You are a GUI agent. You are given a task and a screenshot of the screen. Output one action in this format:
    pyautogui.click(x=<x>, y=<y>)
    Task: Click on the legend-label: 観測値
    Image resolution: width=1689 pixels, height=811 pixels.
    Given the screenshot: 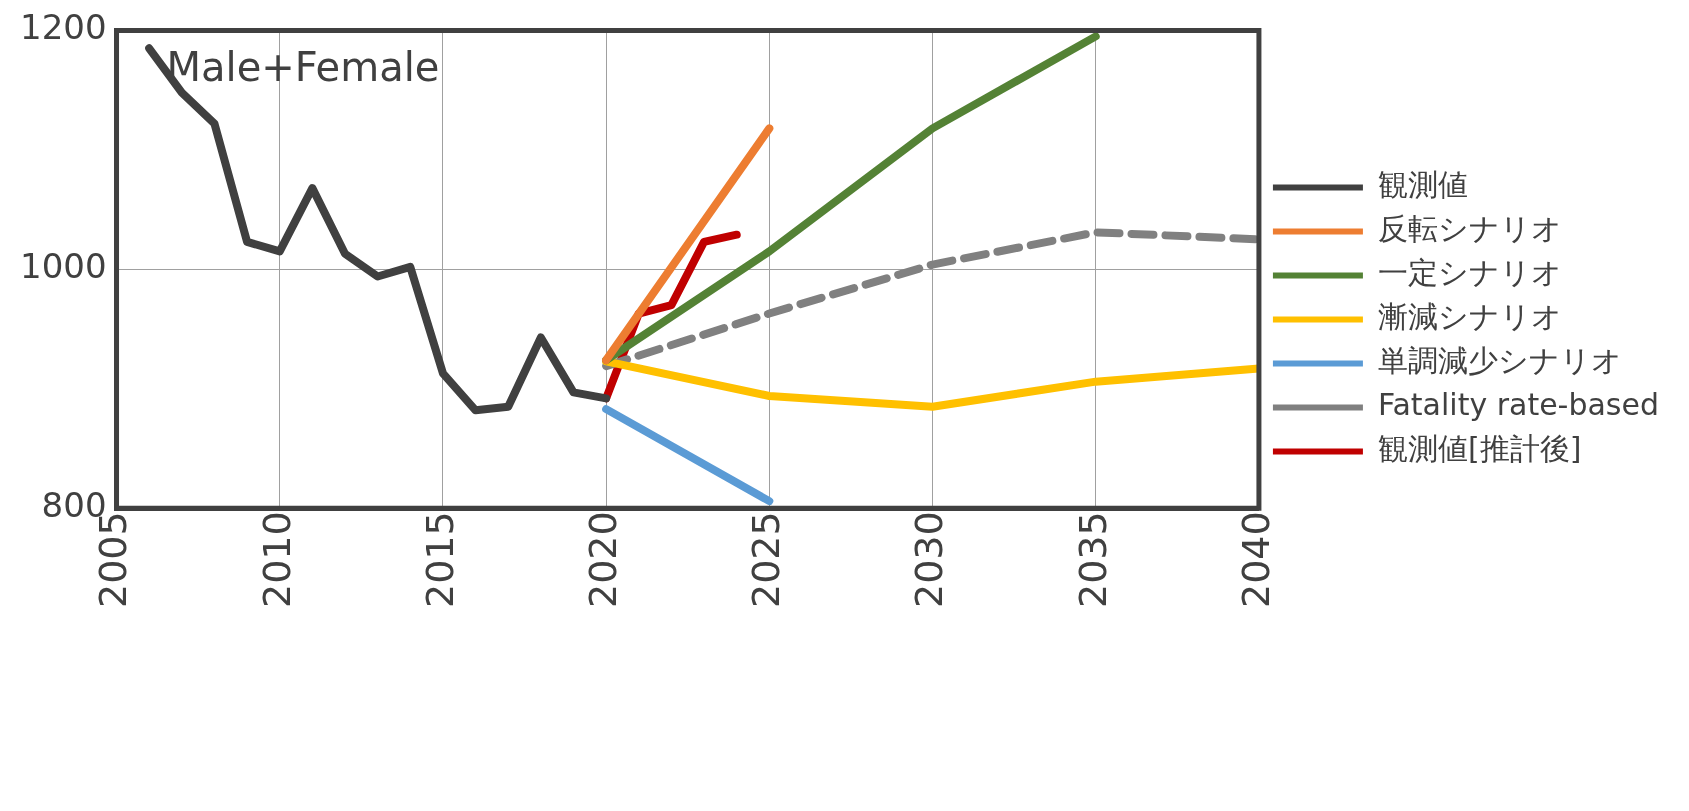 What is the action you would take?
    pyautogui.click(x=1422, y=185)
    